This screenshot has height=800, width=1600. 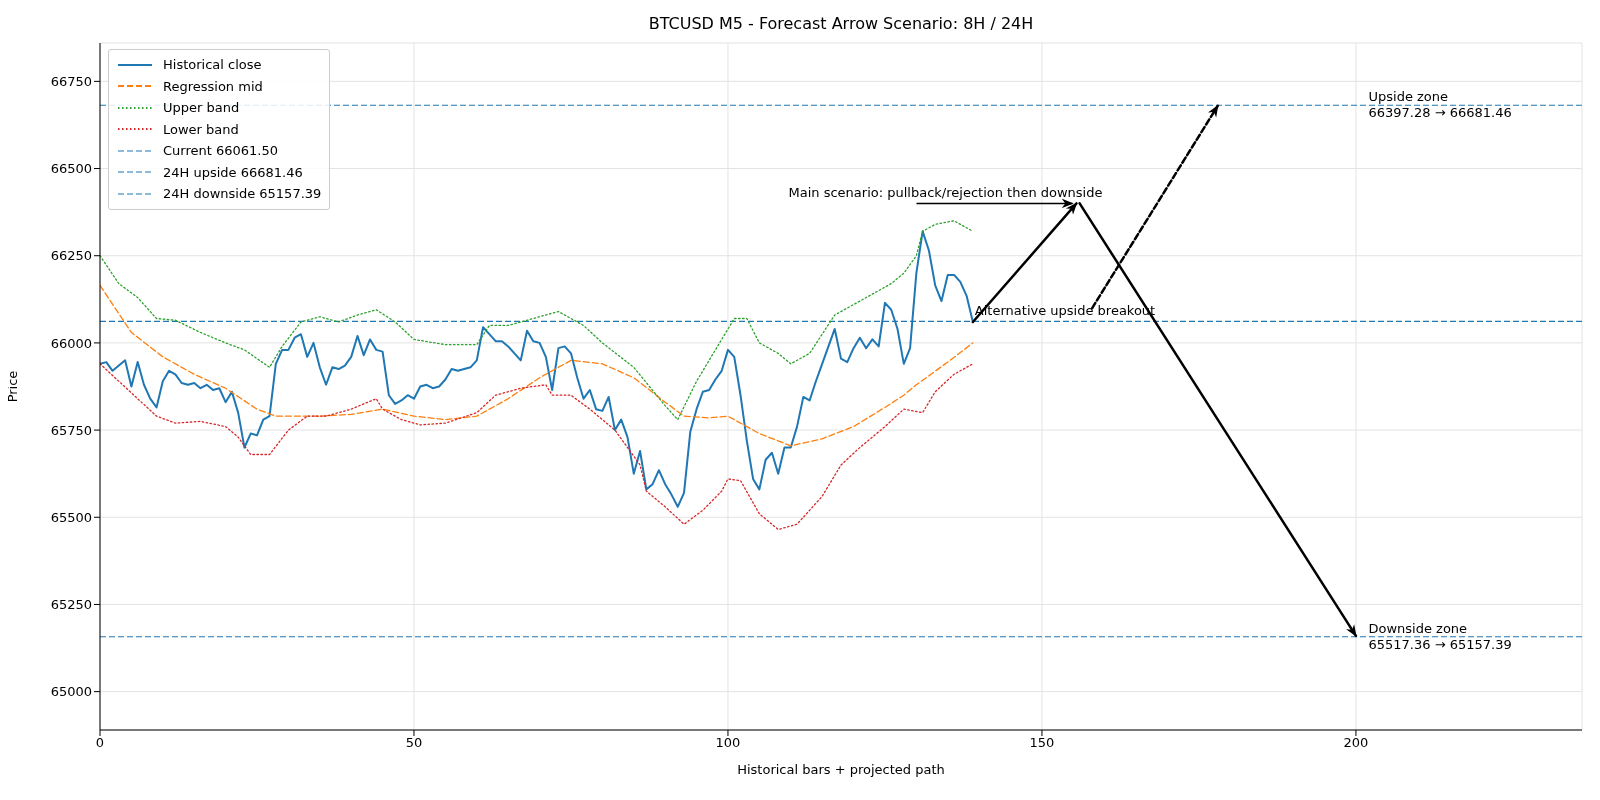 What do you see at coordinates (212, 65) in the screenshot?
I see `legend-label: Historical close` at bounding box center [212, 65].